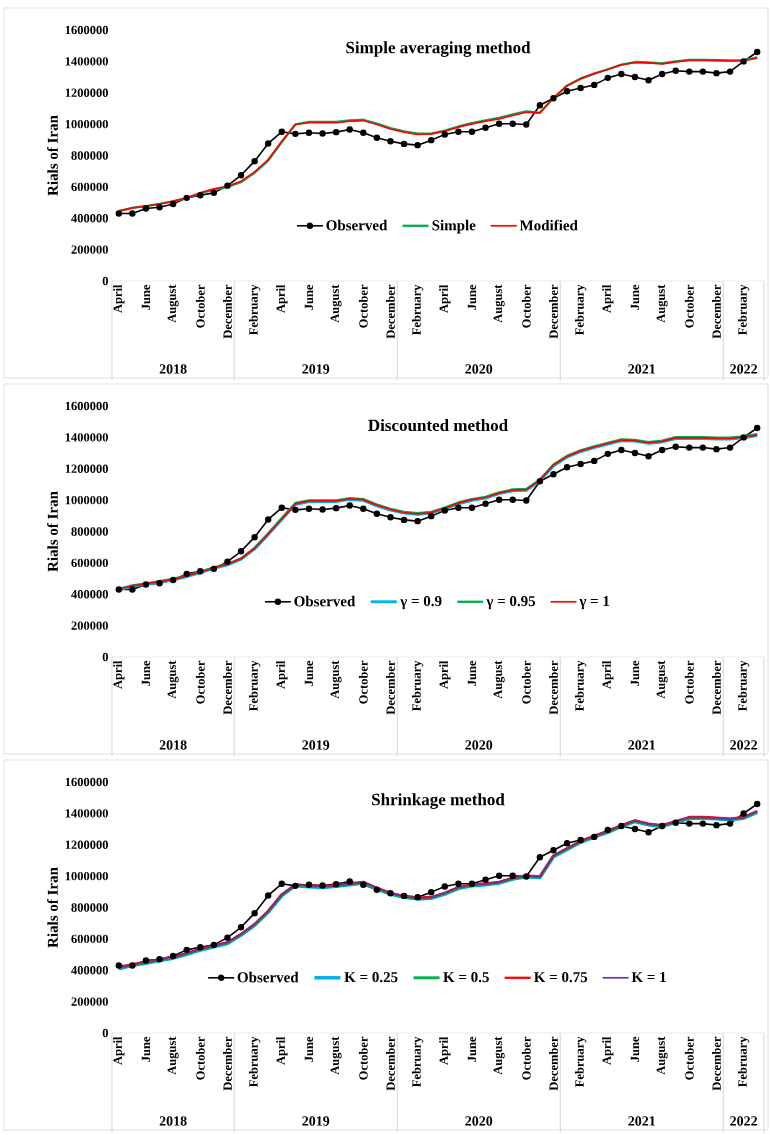 The height and width of the screenshot is (1135, 770). Describe the element at coordinates (89, 625) in the screenshot. I see `y-tick-label: 200000` at that location.